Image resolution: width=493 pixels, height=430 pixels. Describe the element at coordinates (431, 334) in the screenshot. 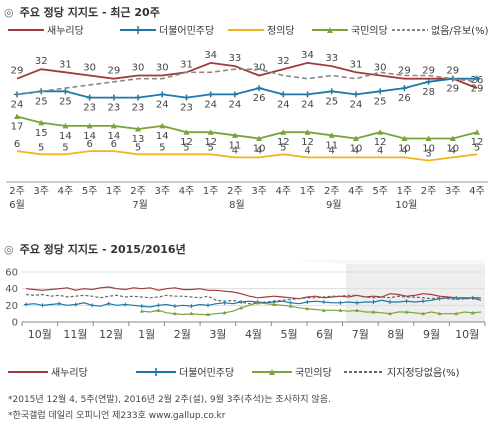

I see `month-label-11: 9월` at that location.